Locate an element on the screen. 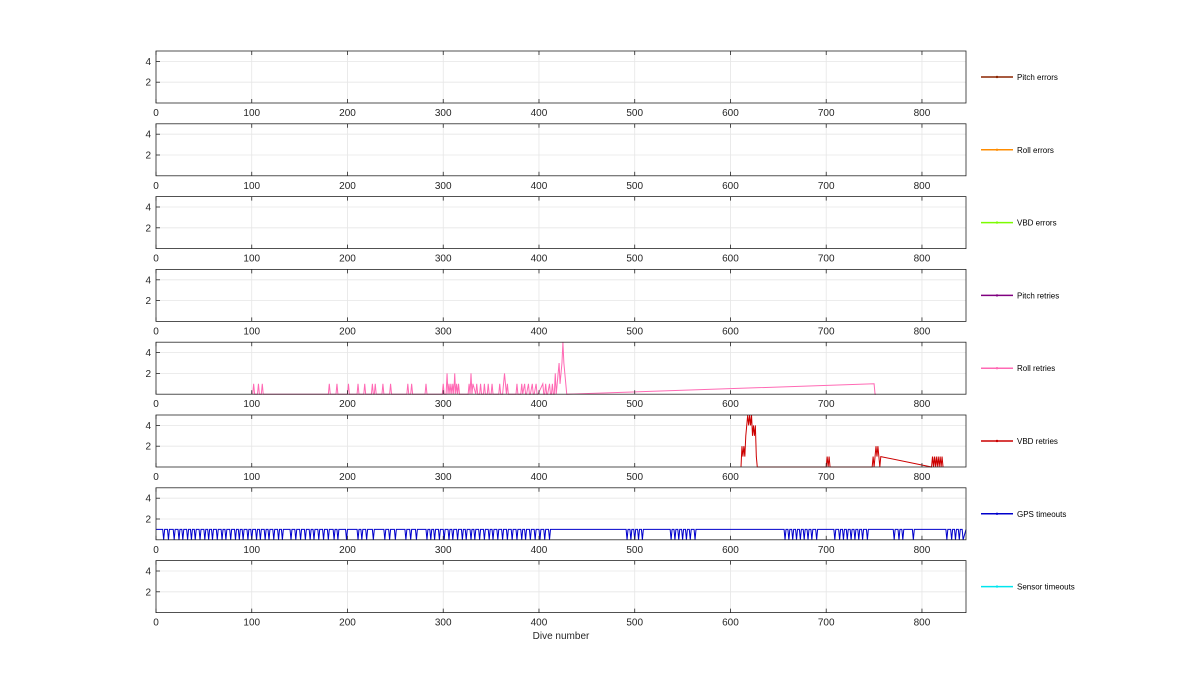  panel-6: 0 100 200 300 400 500 600 700 800 2 4 GPS timeouts is located at coordinates (605, 521).